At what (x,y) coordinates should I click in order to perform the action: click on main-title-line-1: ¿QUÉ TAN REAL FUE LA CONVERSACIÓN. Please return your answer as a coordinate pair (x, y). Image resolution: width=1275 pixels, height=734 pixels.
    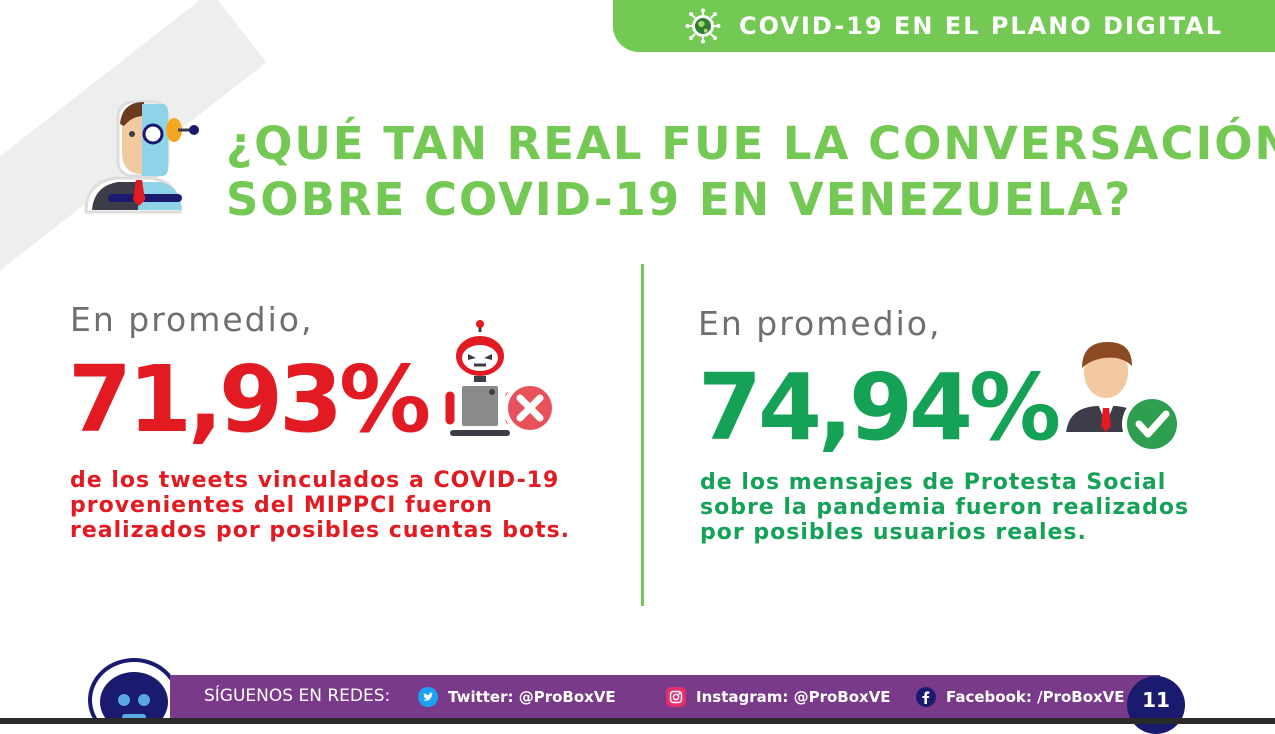
    Looking at the image, I should click on (750, 143).